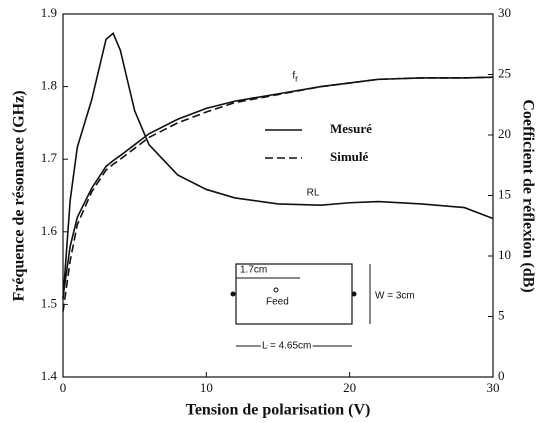 The width and height of the screenshot is (540, 423). I want to click on inset-label: Feed, so click(277, 302).